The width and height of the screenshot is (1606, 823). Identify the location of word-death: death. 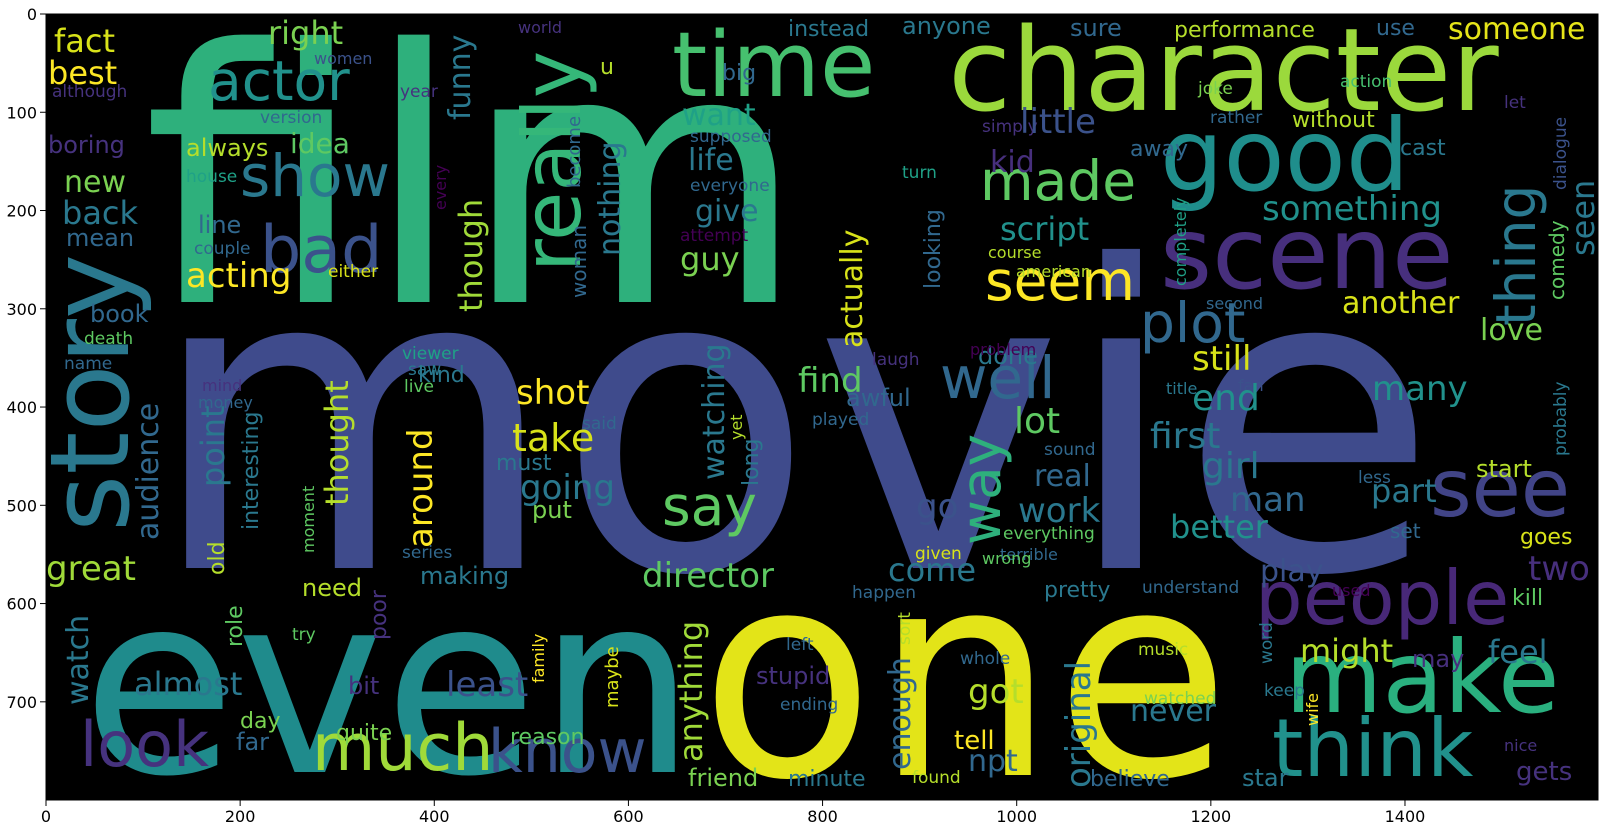
(108, 339).